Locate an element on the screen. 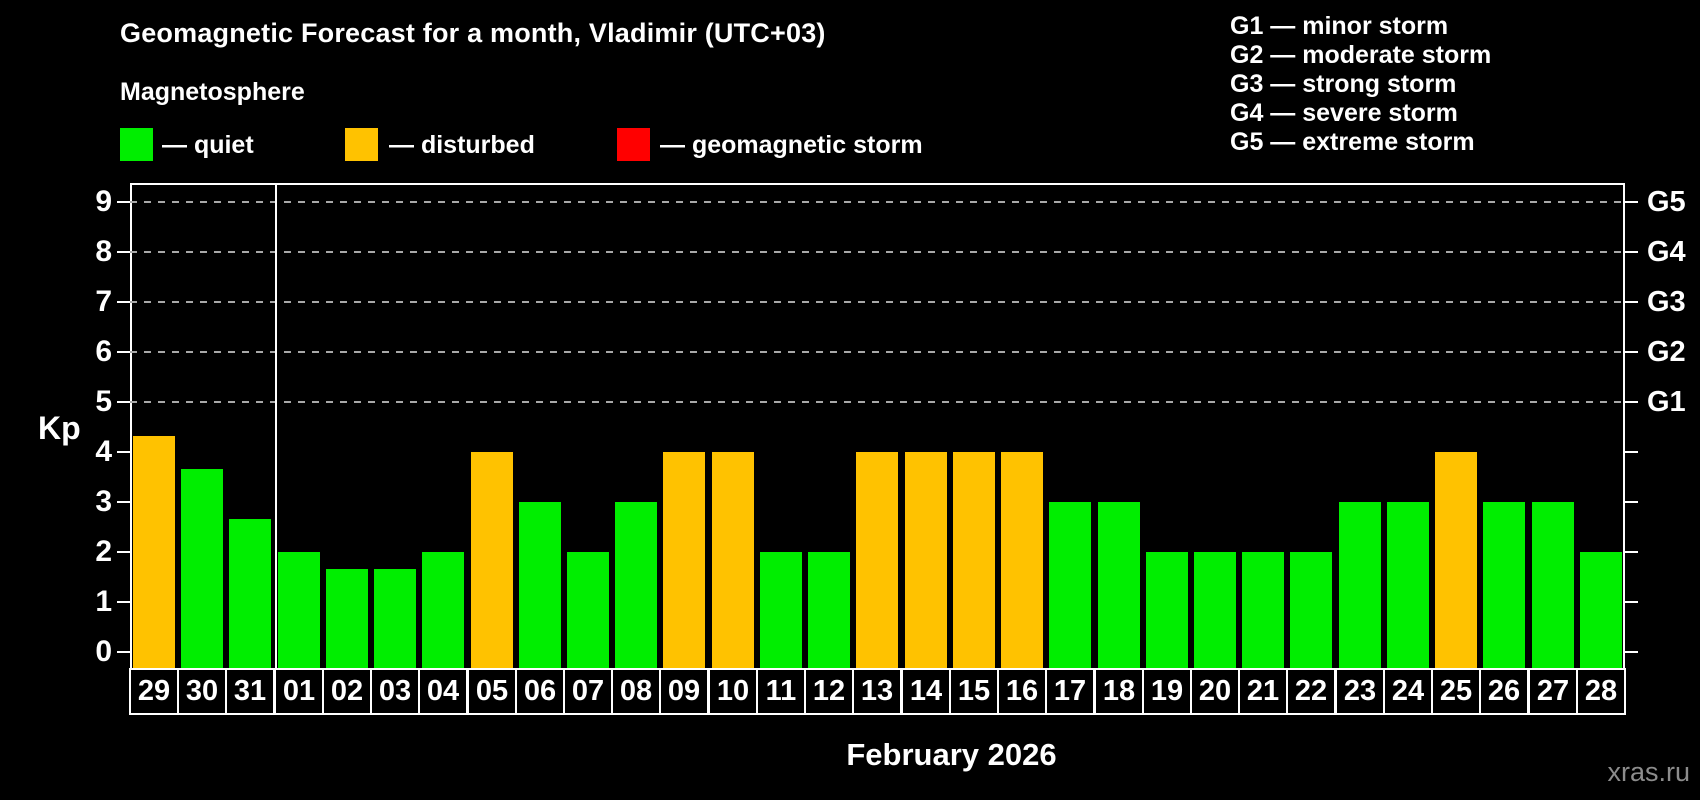 Image resolution: width=1700 pixels, height=800 pixels. y-tick-label-3: 3 is located at coordinates (103, 501).